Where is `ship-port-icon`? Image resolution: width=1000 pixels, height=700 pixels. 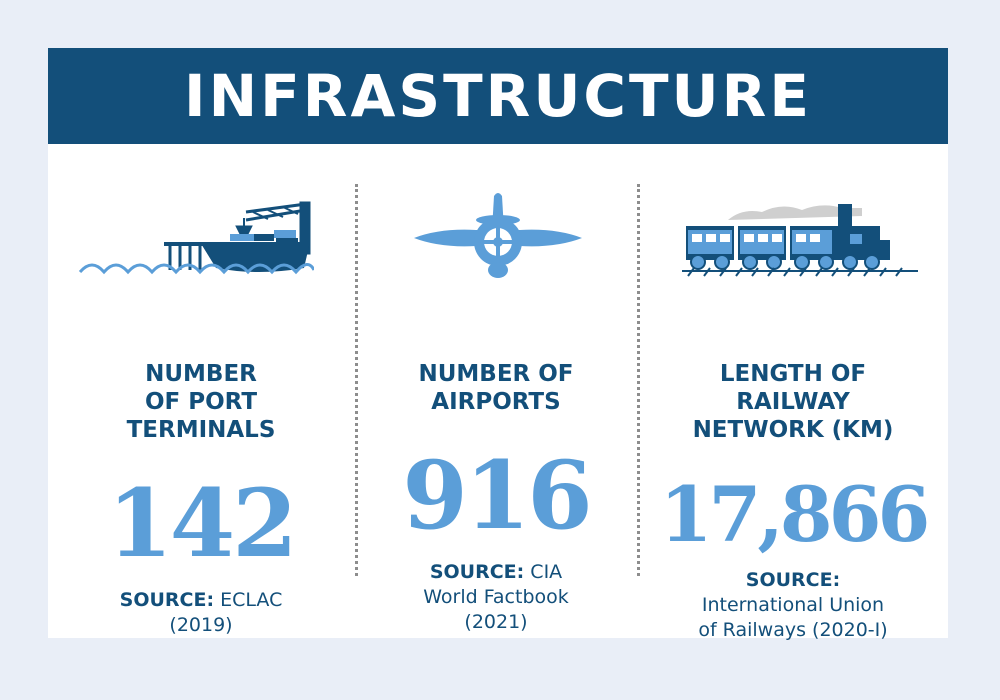
ship-port-icon is located at coordinates (196, 238).